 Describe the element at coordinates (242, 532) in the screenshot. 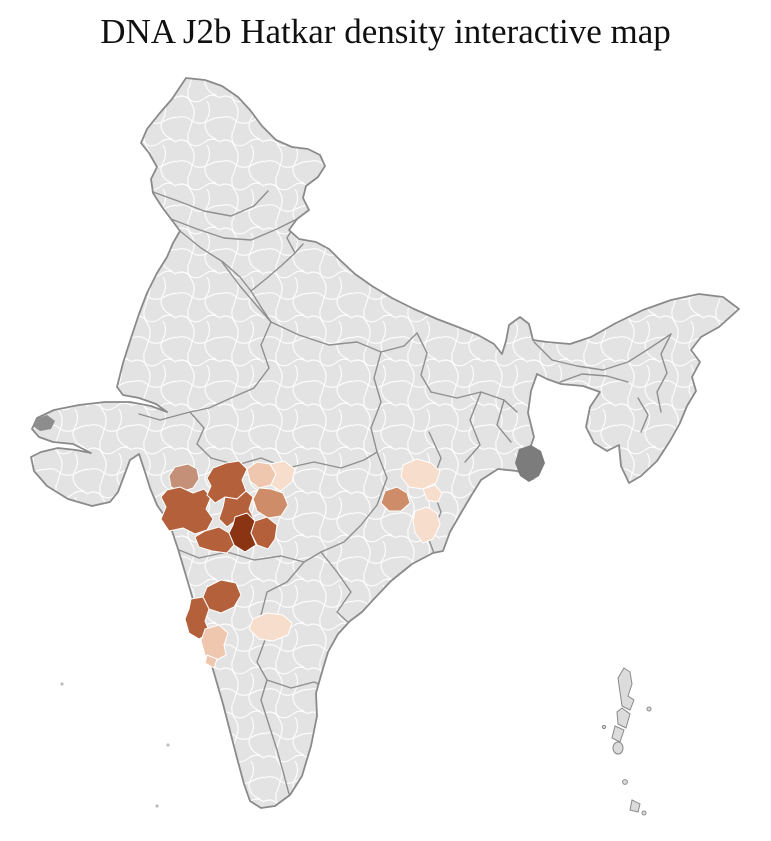

I see `density-district-highest` at that location.